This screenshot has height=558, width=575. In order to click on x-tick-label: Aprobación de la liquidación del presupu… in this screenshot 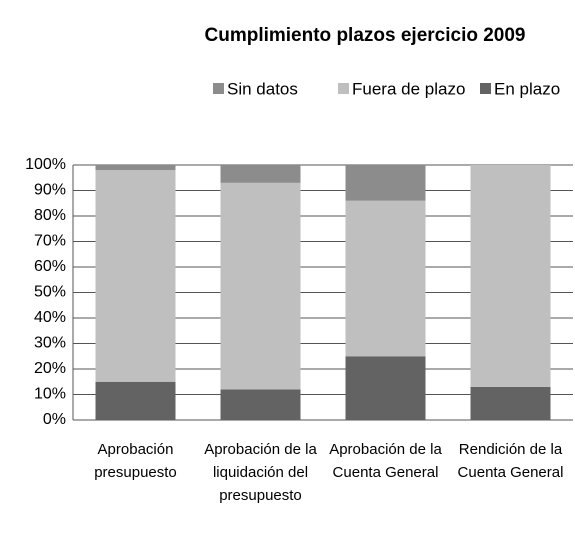, I will do `click(260, 472)`.